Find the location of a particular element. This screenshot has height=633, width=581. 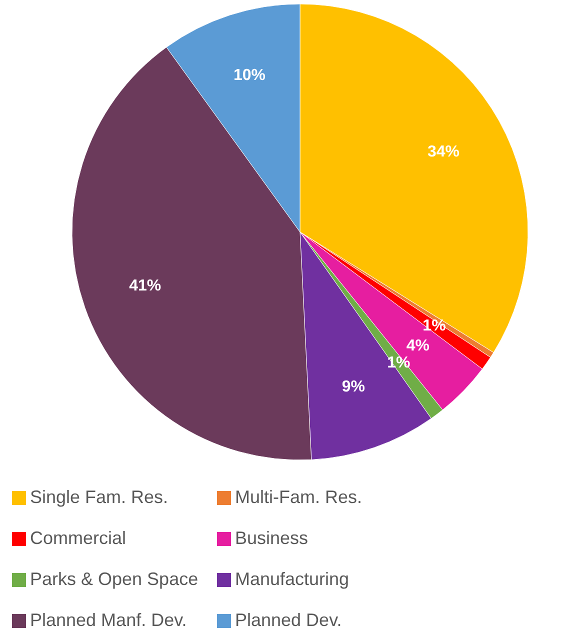

legend-label: Commercial is located at coordinates (78, 538).